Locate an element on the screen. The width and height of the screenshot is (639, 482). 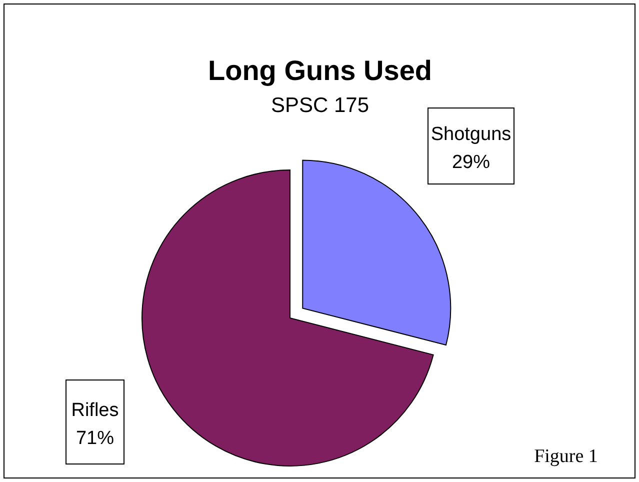
chart-subtitle: SPSC 175 is located at coordinates (320, 105).